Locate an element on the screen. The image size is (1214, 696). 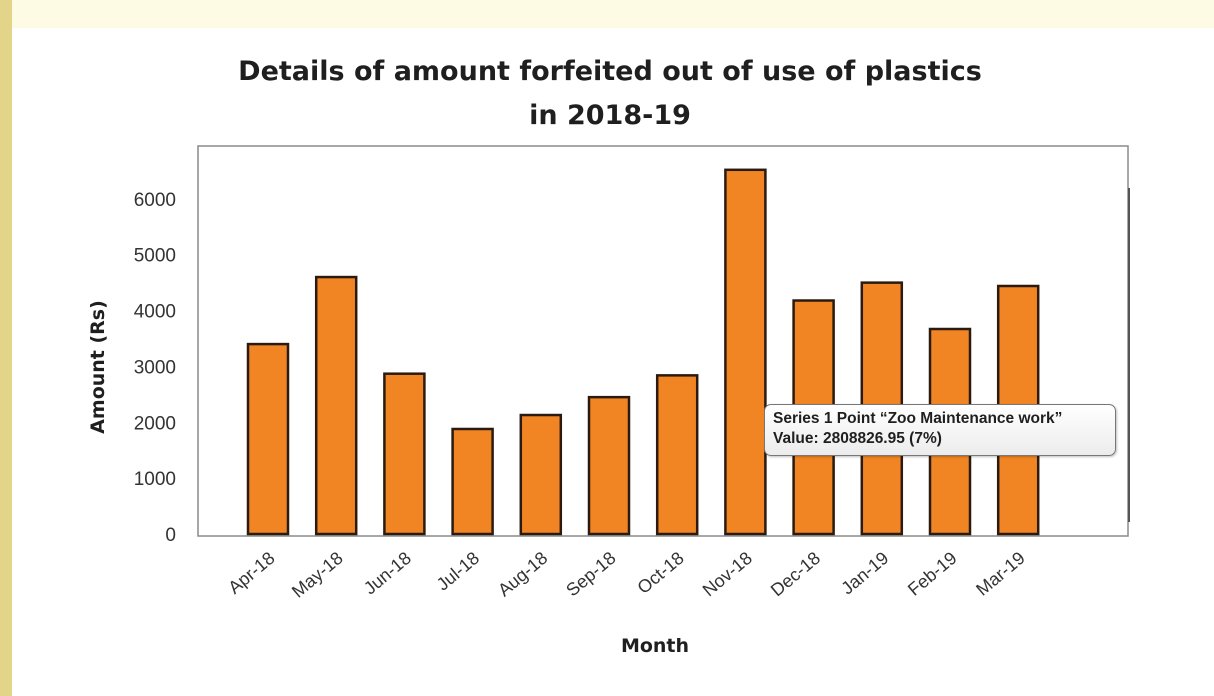
x-tick-label: Apr-18 is located at coordinates (251, 573).